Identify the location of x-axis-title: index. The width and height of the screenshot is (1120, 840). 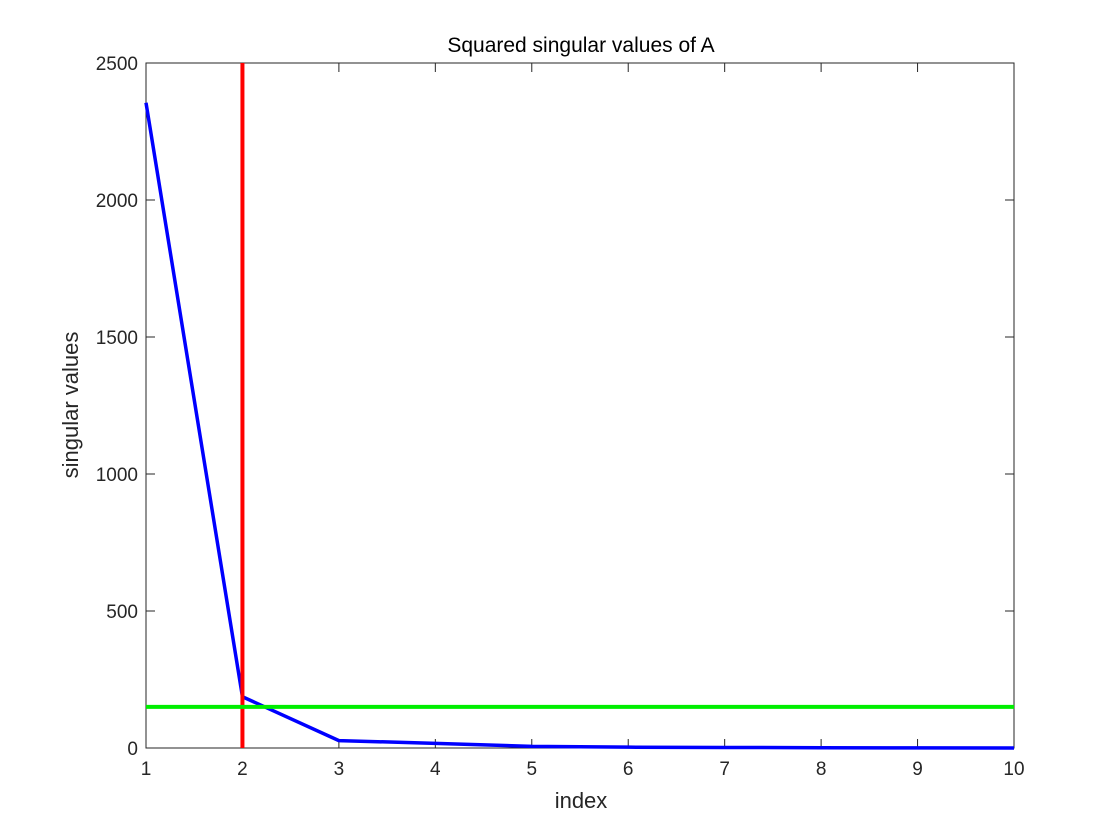
(581, 800).